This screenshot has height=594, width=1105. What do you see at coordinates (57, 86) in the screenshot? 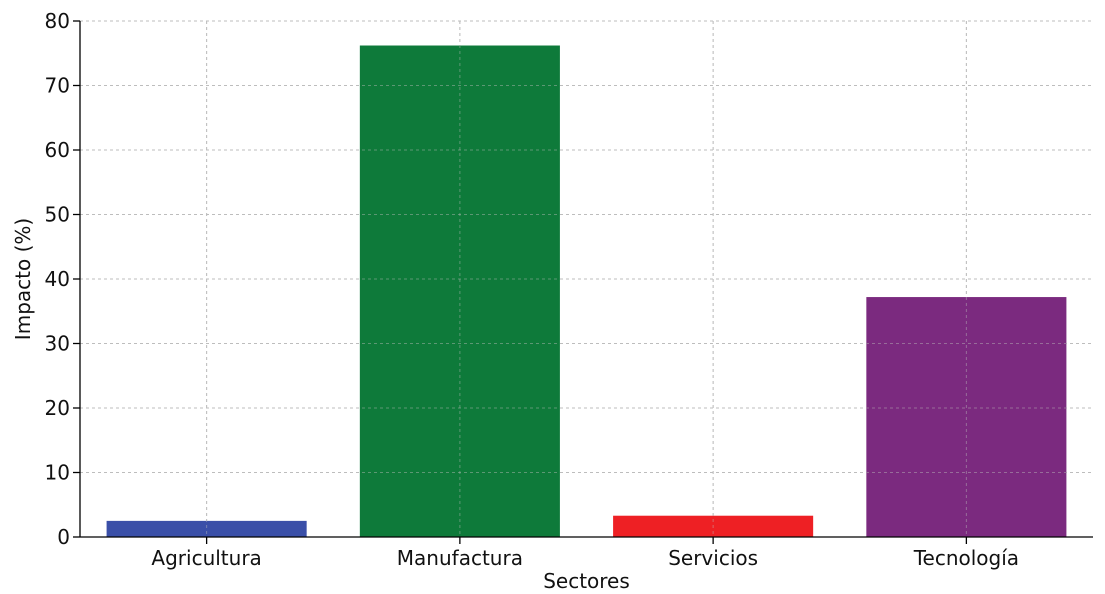
I see `y-tick-label: 70` at bounding box center [57, 86].